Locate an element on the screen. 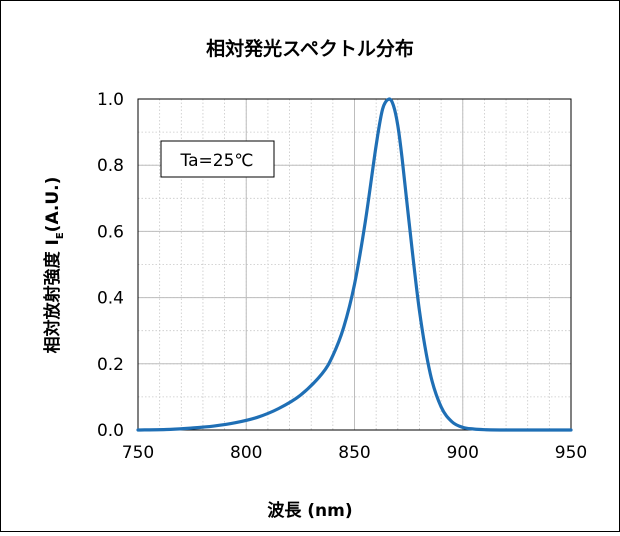 Image resolution: width=620 pixels, height=536 pixels. x-tick-label: 750 is located at coordinates (138, 453).